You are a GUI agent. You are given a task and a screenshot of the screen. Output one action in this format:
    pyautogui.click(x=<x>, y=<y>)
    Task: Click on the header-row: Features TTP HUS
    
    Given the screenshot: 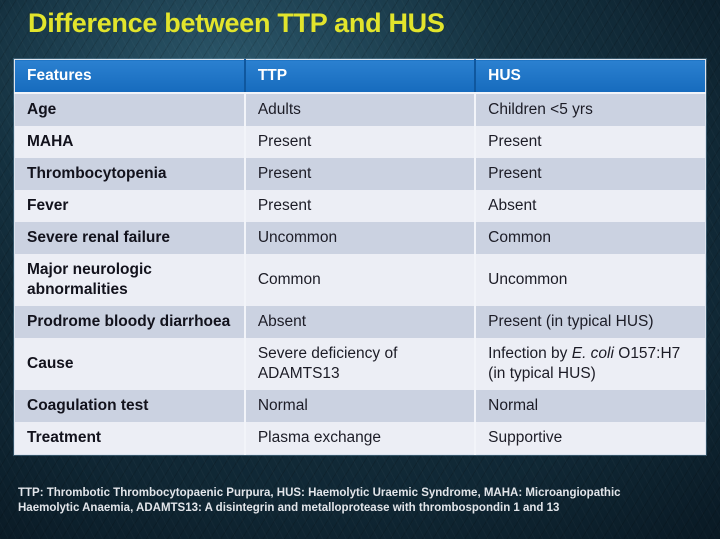 What is the action you would take?
    pyautogui.click(x=360, y=76)
    